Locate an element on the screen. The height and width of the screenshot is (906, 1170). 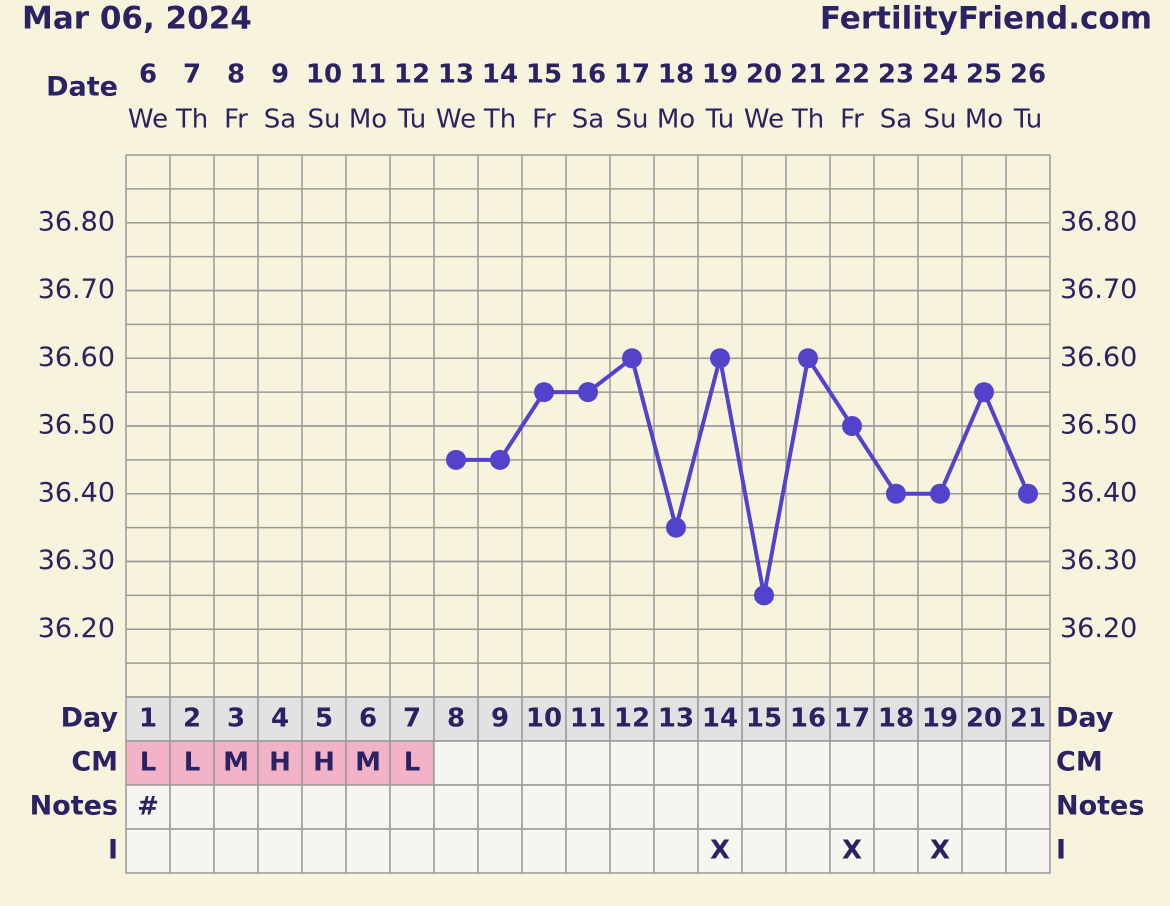
chart-date: Mar 06, 2024 is located at coordinates (137, 19).